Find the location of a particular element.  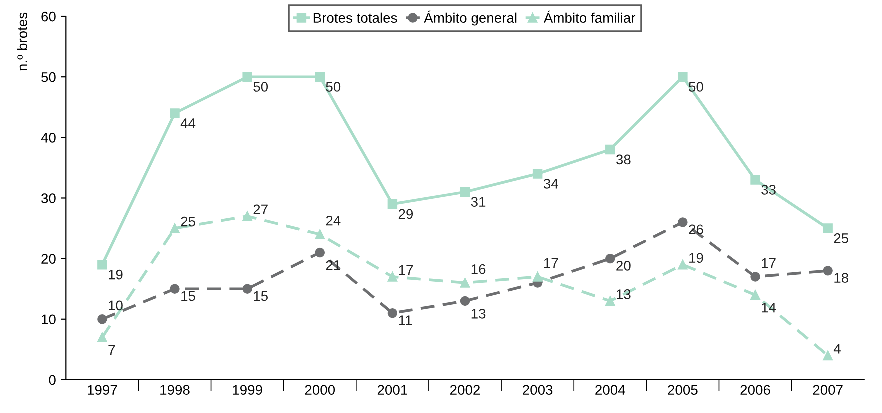

x-tick-label: 1997 is located at coordinates (103, 390).